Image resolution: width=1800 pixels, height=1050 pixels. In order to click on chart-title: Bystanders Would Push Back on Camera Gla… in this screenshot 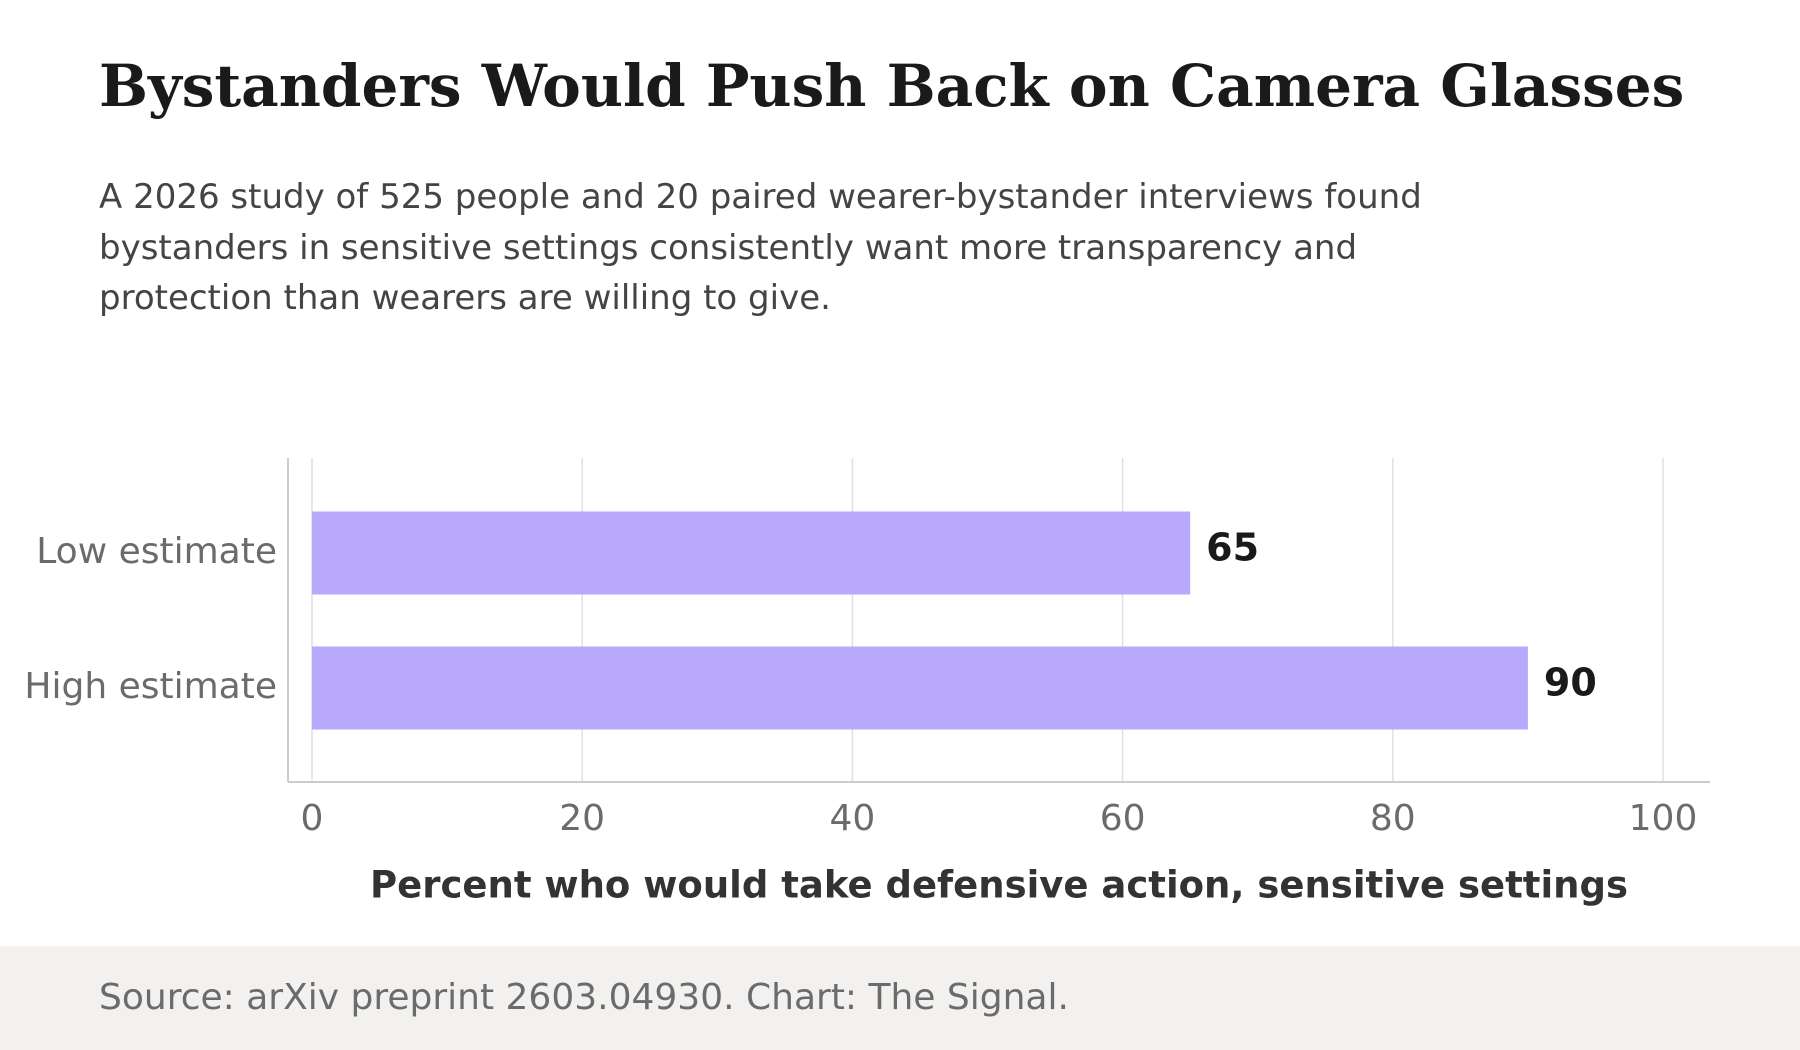, I will do `click(892, 86)`.